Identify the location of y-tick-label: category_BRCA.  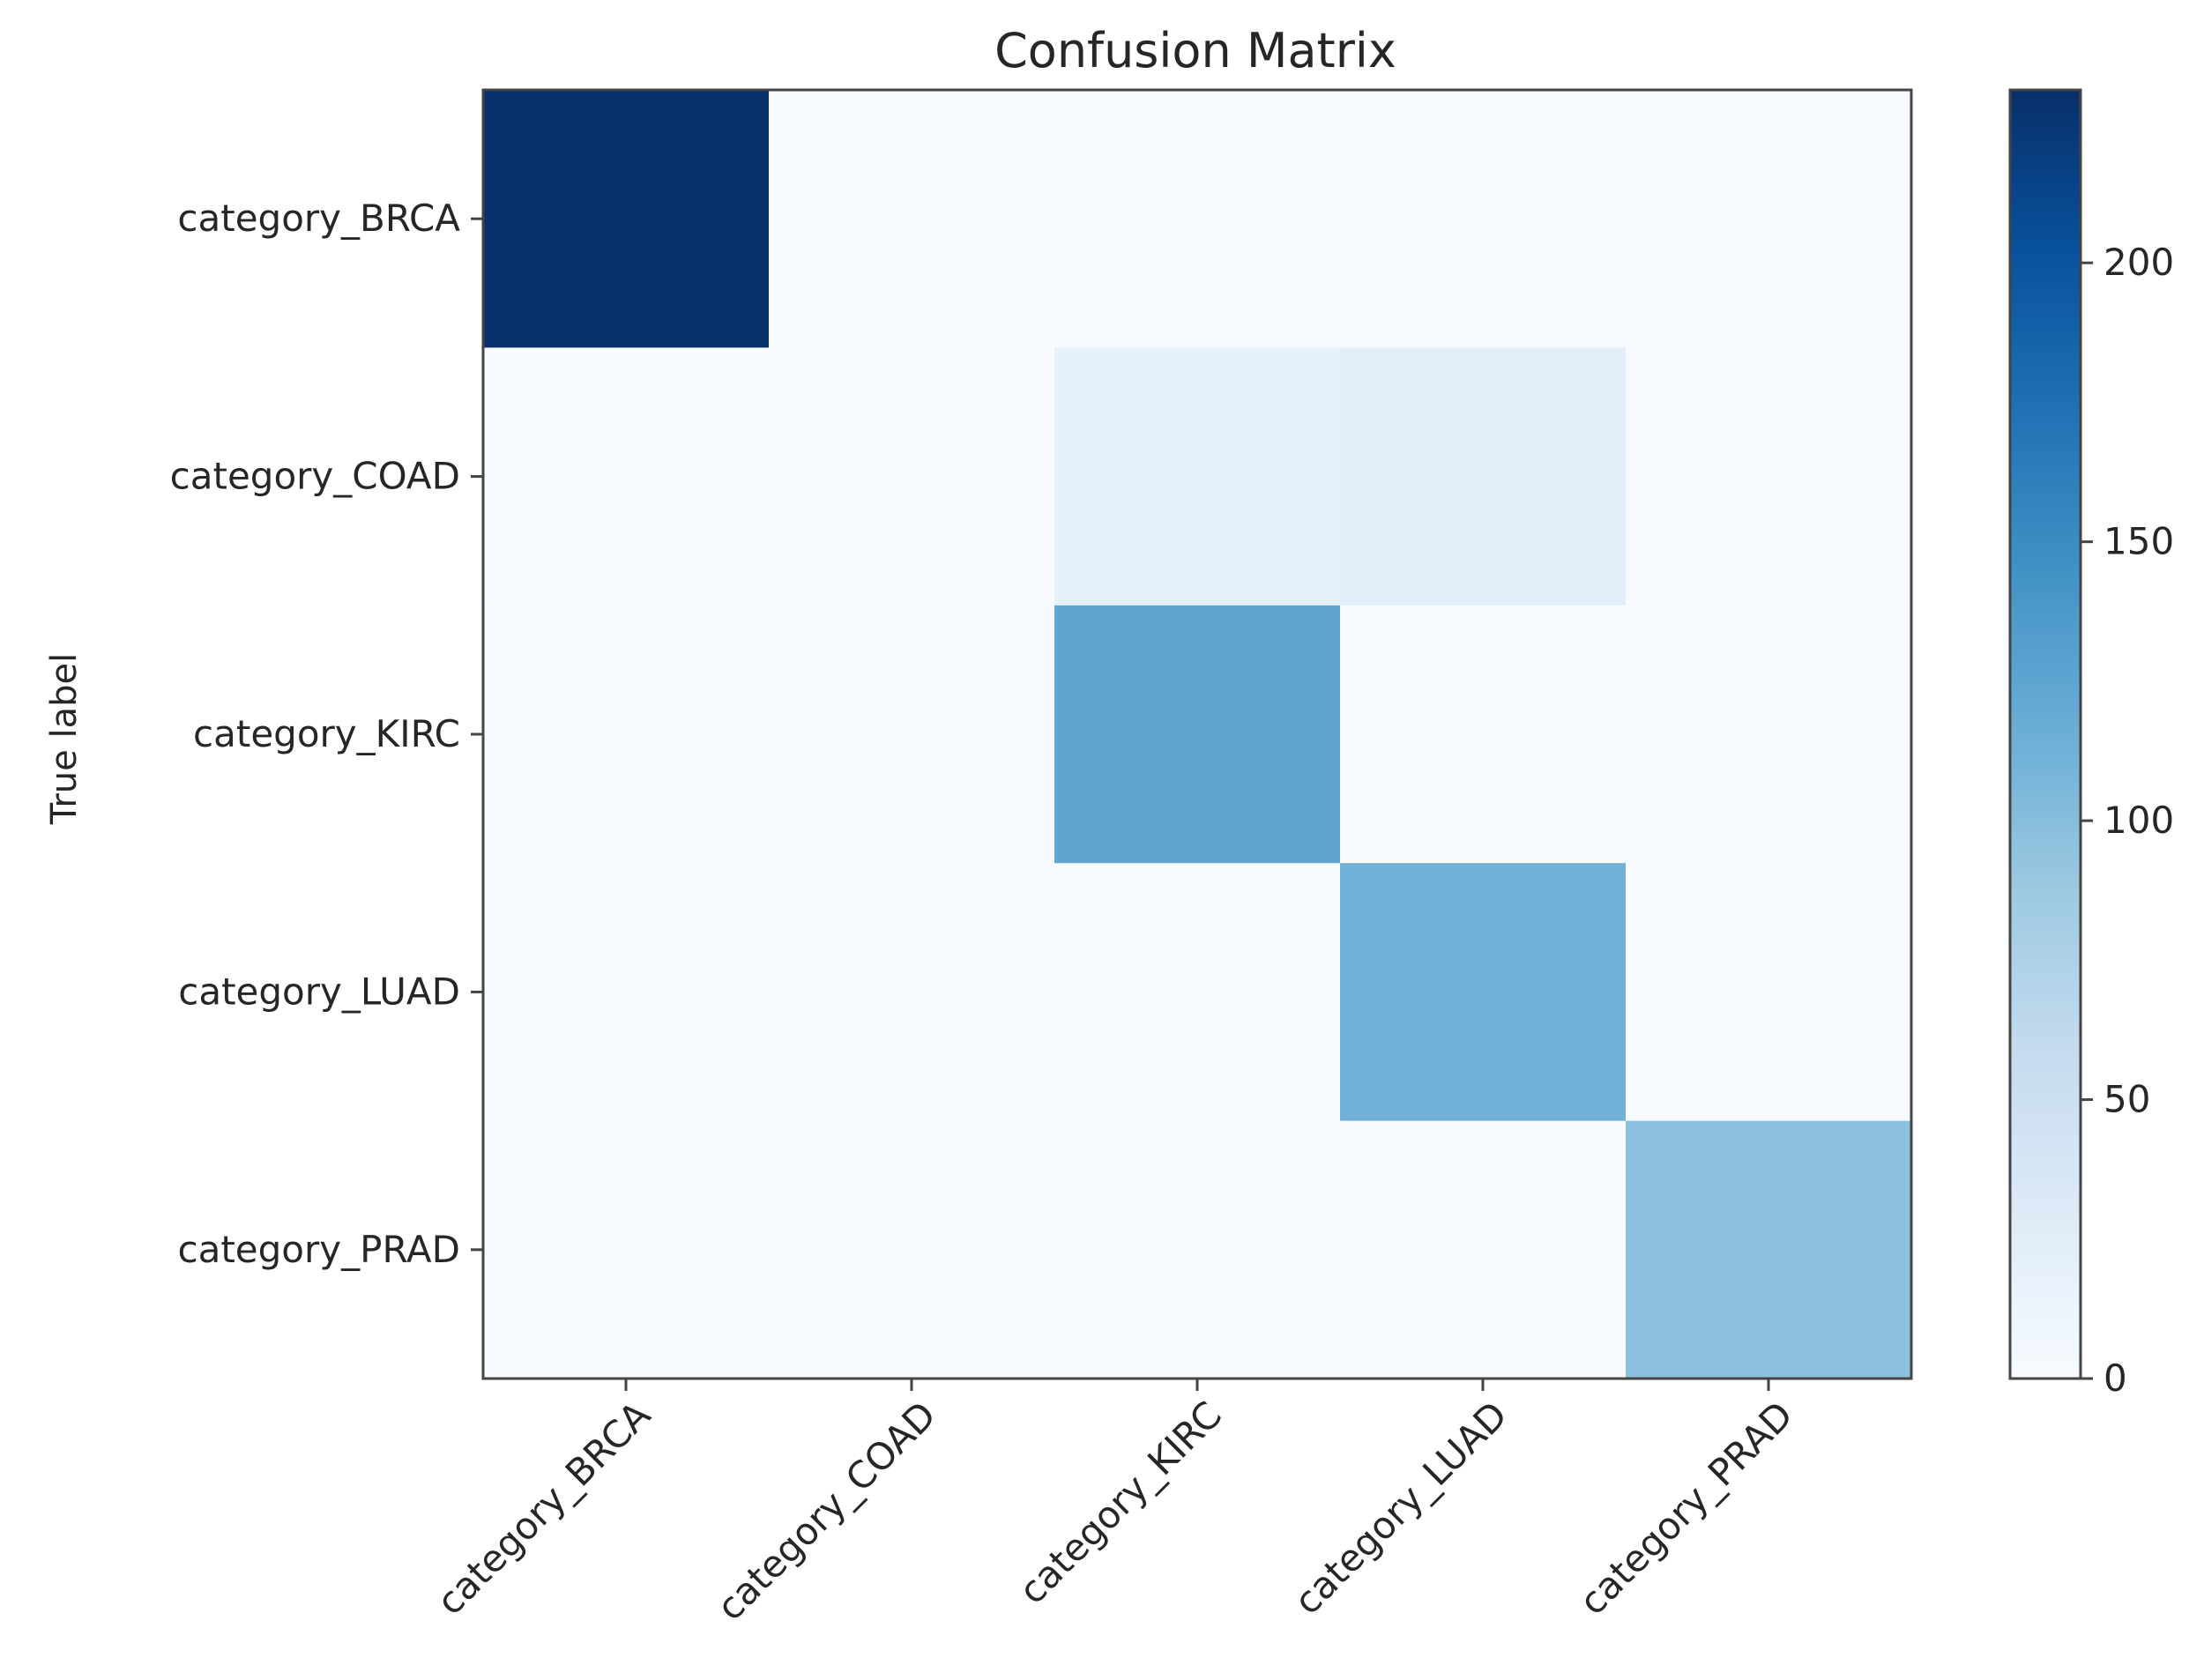
(318, 218).